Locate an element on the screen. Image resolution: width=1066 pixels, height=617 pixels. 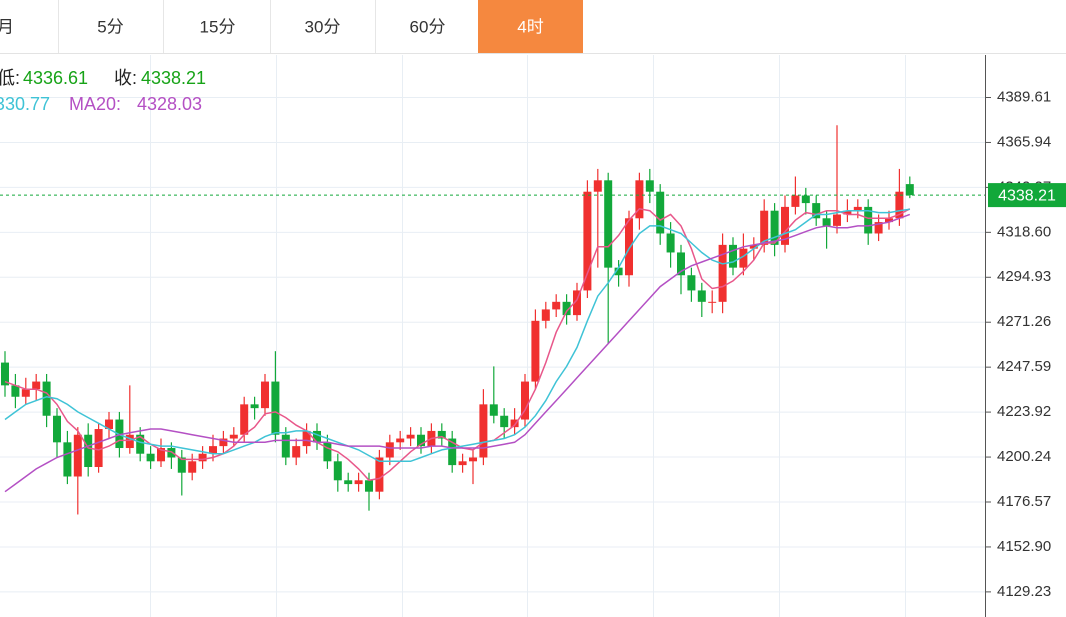
y-tick-label: 4365.94 is located at coordinates (1024, 141).